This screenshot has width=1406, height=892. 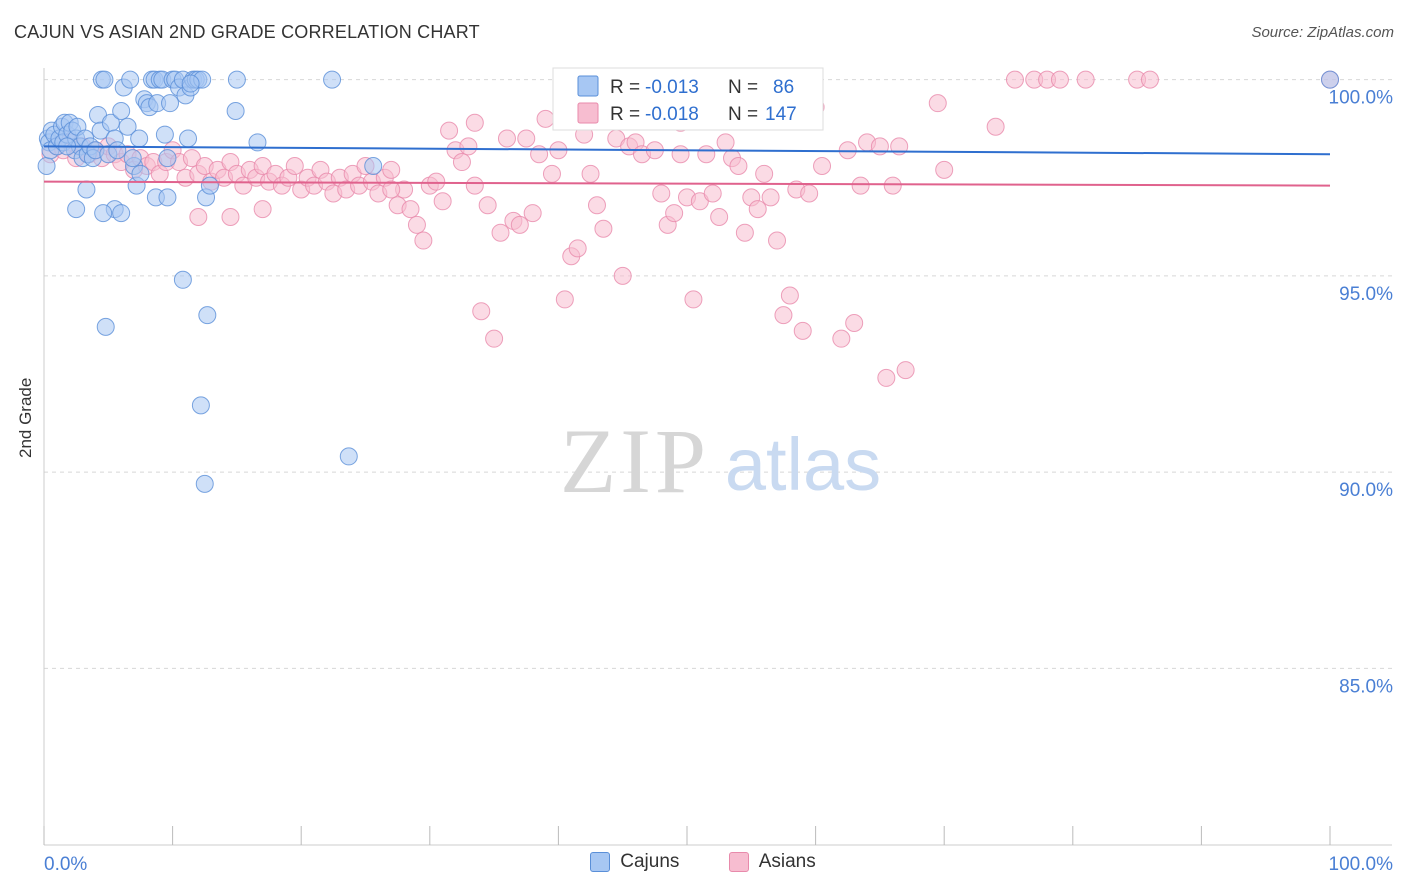 I want to click on stats-legend: R = -0.013 N = 86 R = -0.018 N = 147, so click(x=688, y=99).